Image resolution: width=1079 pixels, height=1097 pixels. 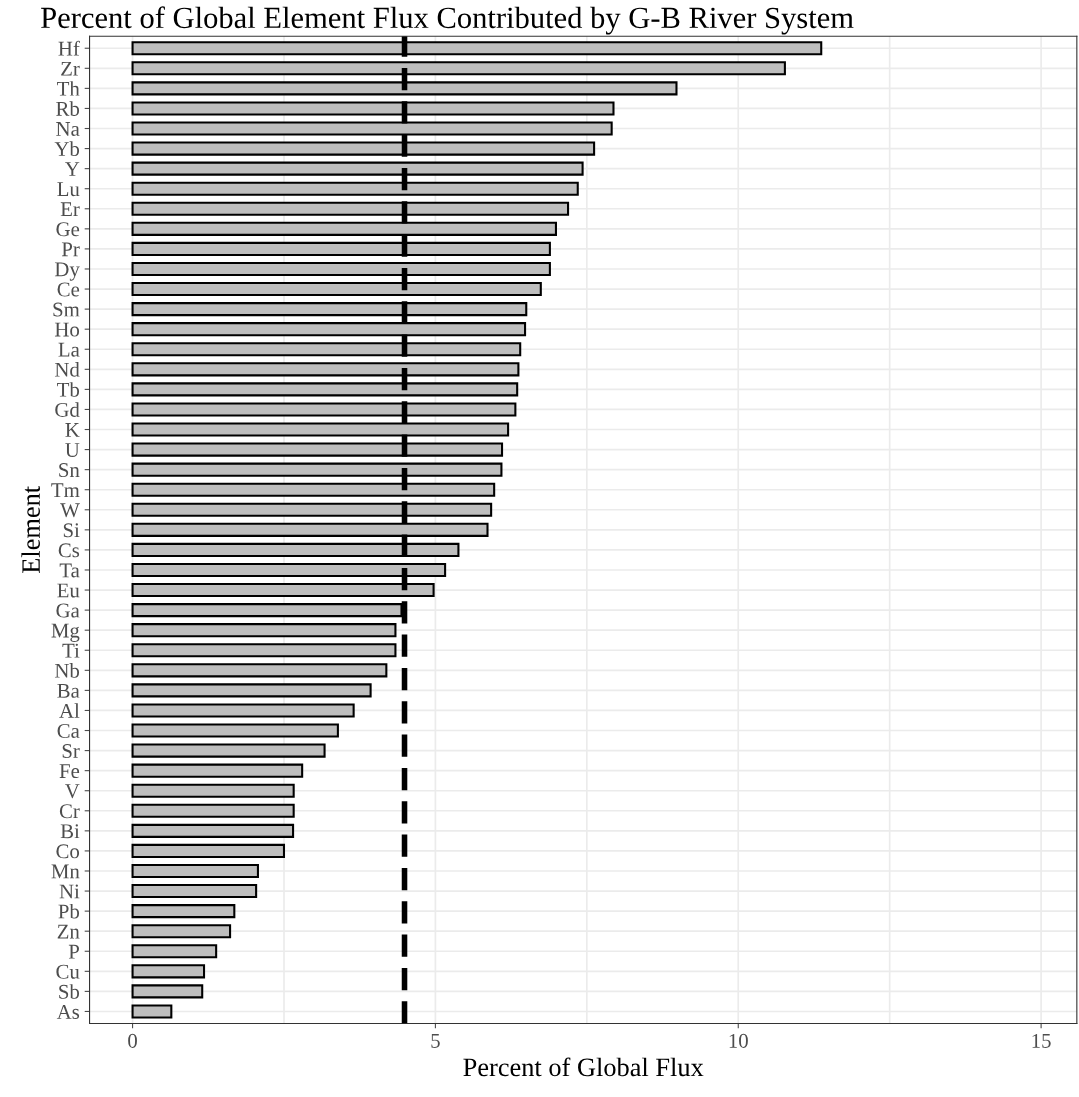 What do you see at coordinates (68, 730) in the screenshot?
I see `y-tick-label: Ca` at bounding box center [68, 730].